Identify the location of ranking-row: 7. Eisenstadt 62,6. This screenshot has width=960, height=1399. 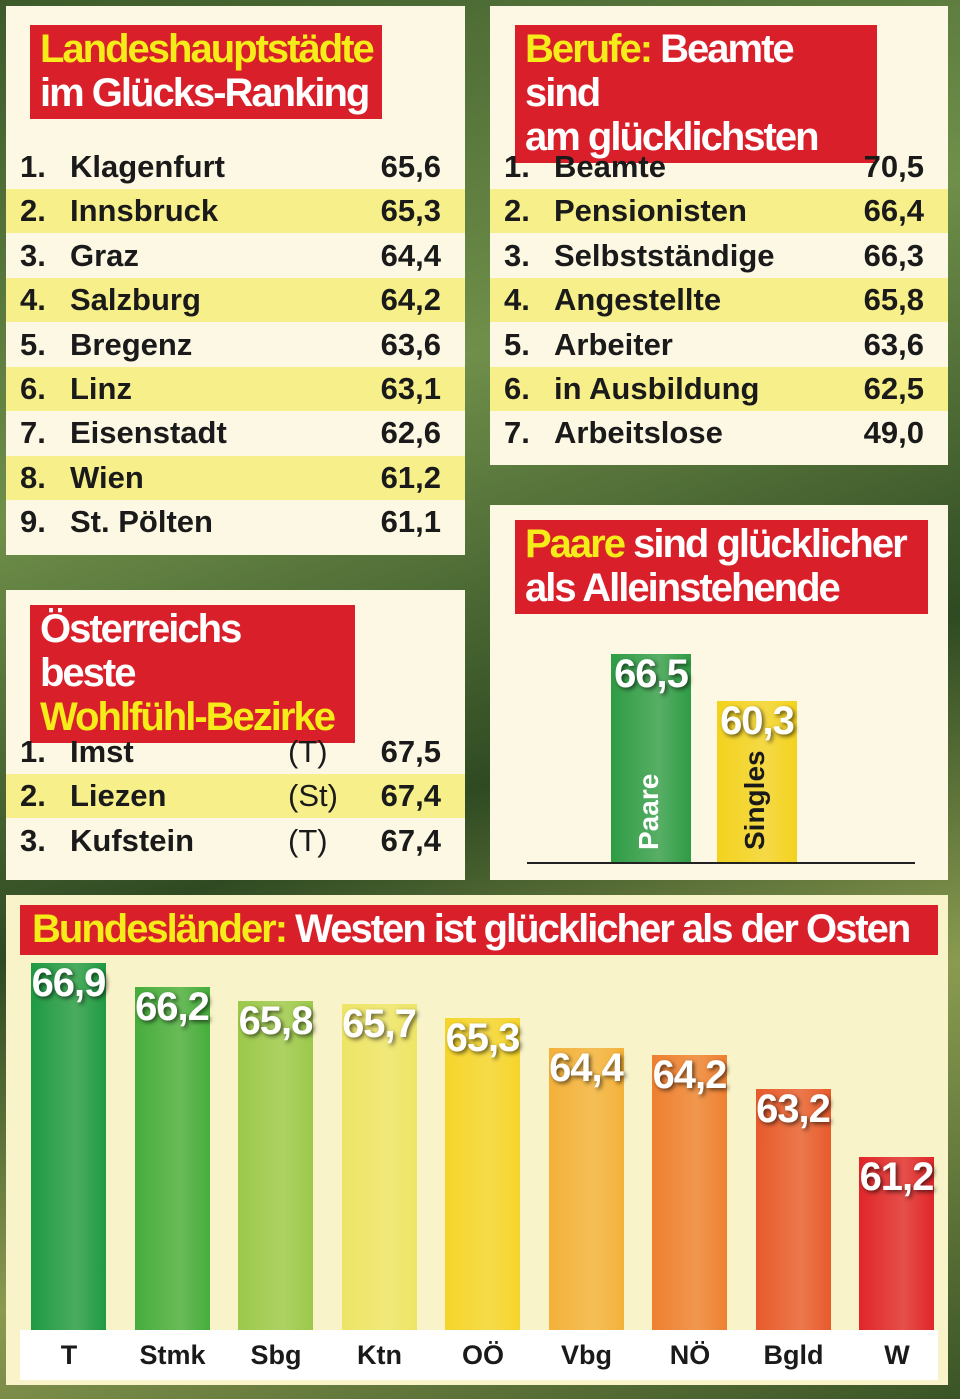
(235, 433).